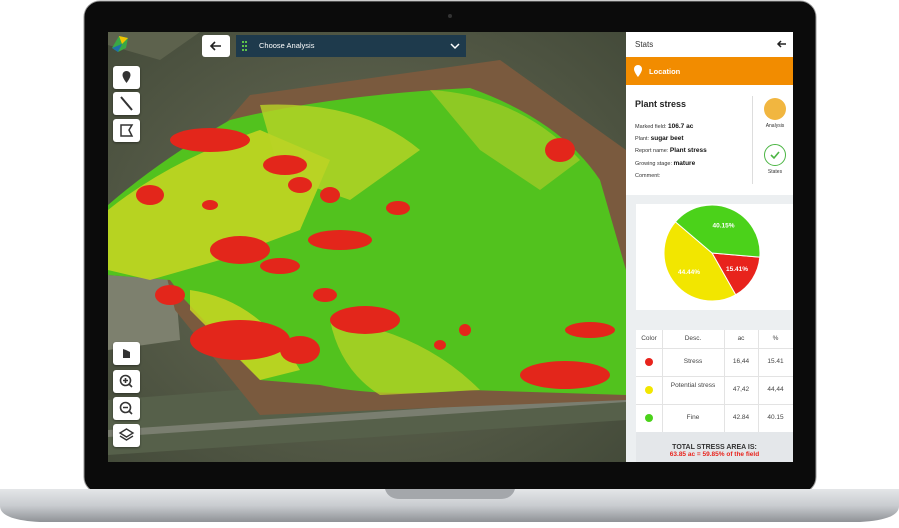  I want to click on detail-label: Marked field:, so click(651, 127).